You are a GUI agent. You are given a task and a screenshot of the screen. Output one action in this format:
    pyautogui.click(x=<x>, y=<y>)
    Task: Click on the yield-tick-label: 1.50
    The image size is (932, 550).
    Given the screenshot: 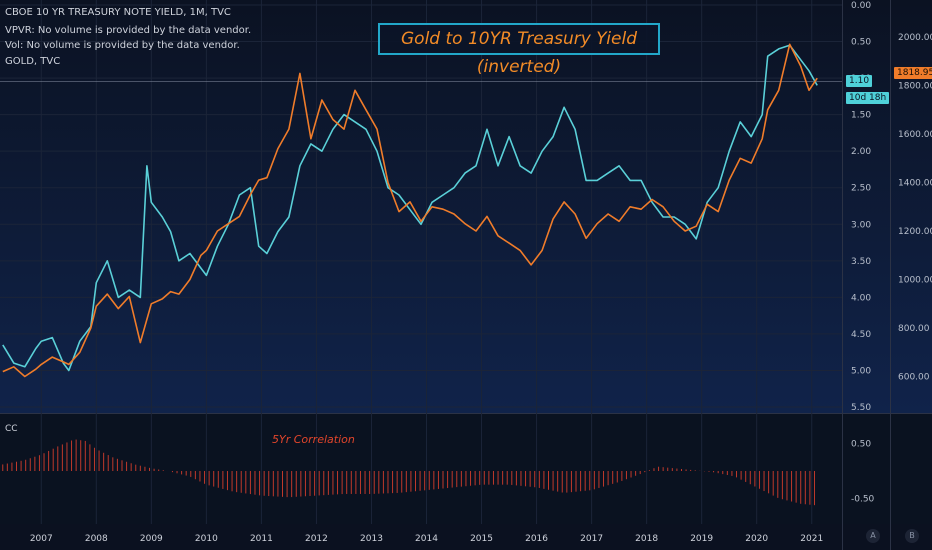 What is the action you would take?
    pyautogui.click(x=861, y=116)
    